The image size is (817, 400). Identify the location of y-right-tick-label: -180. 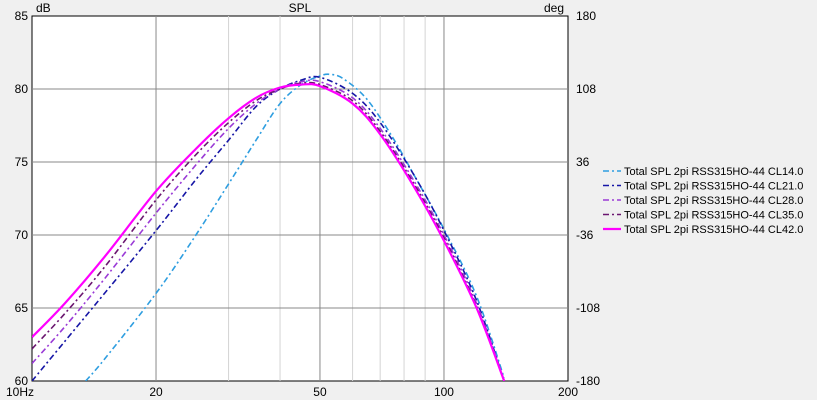
(588, 381).